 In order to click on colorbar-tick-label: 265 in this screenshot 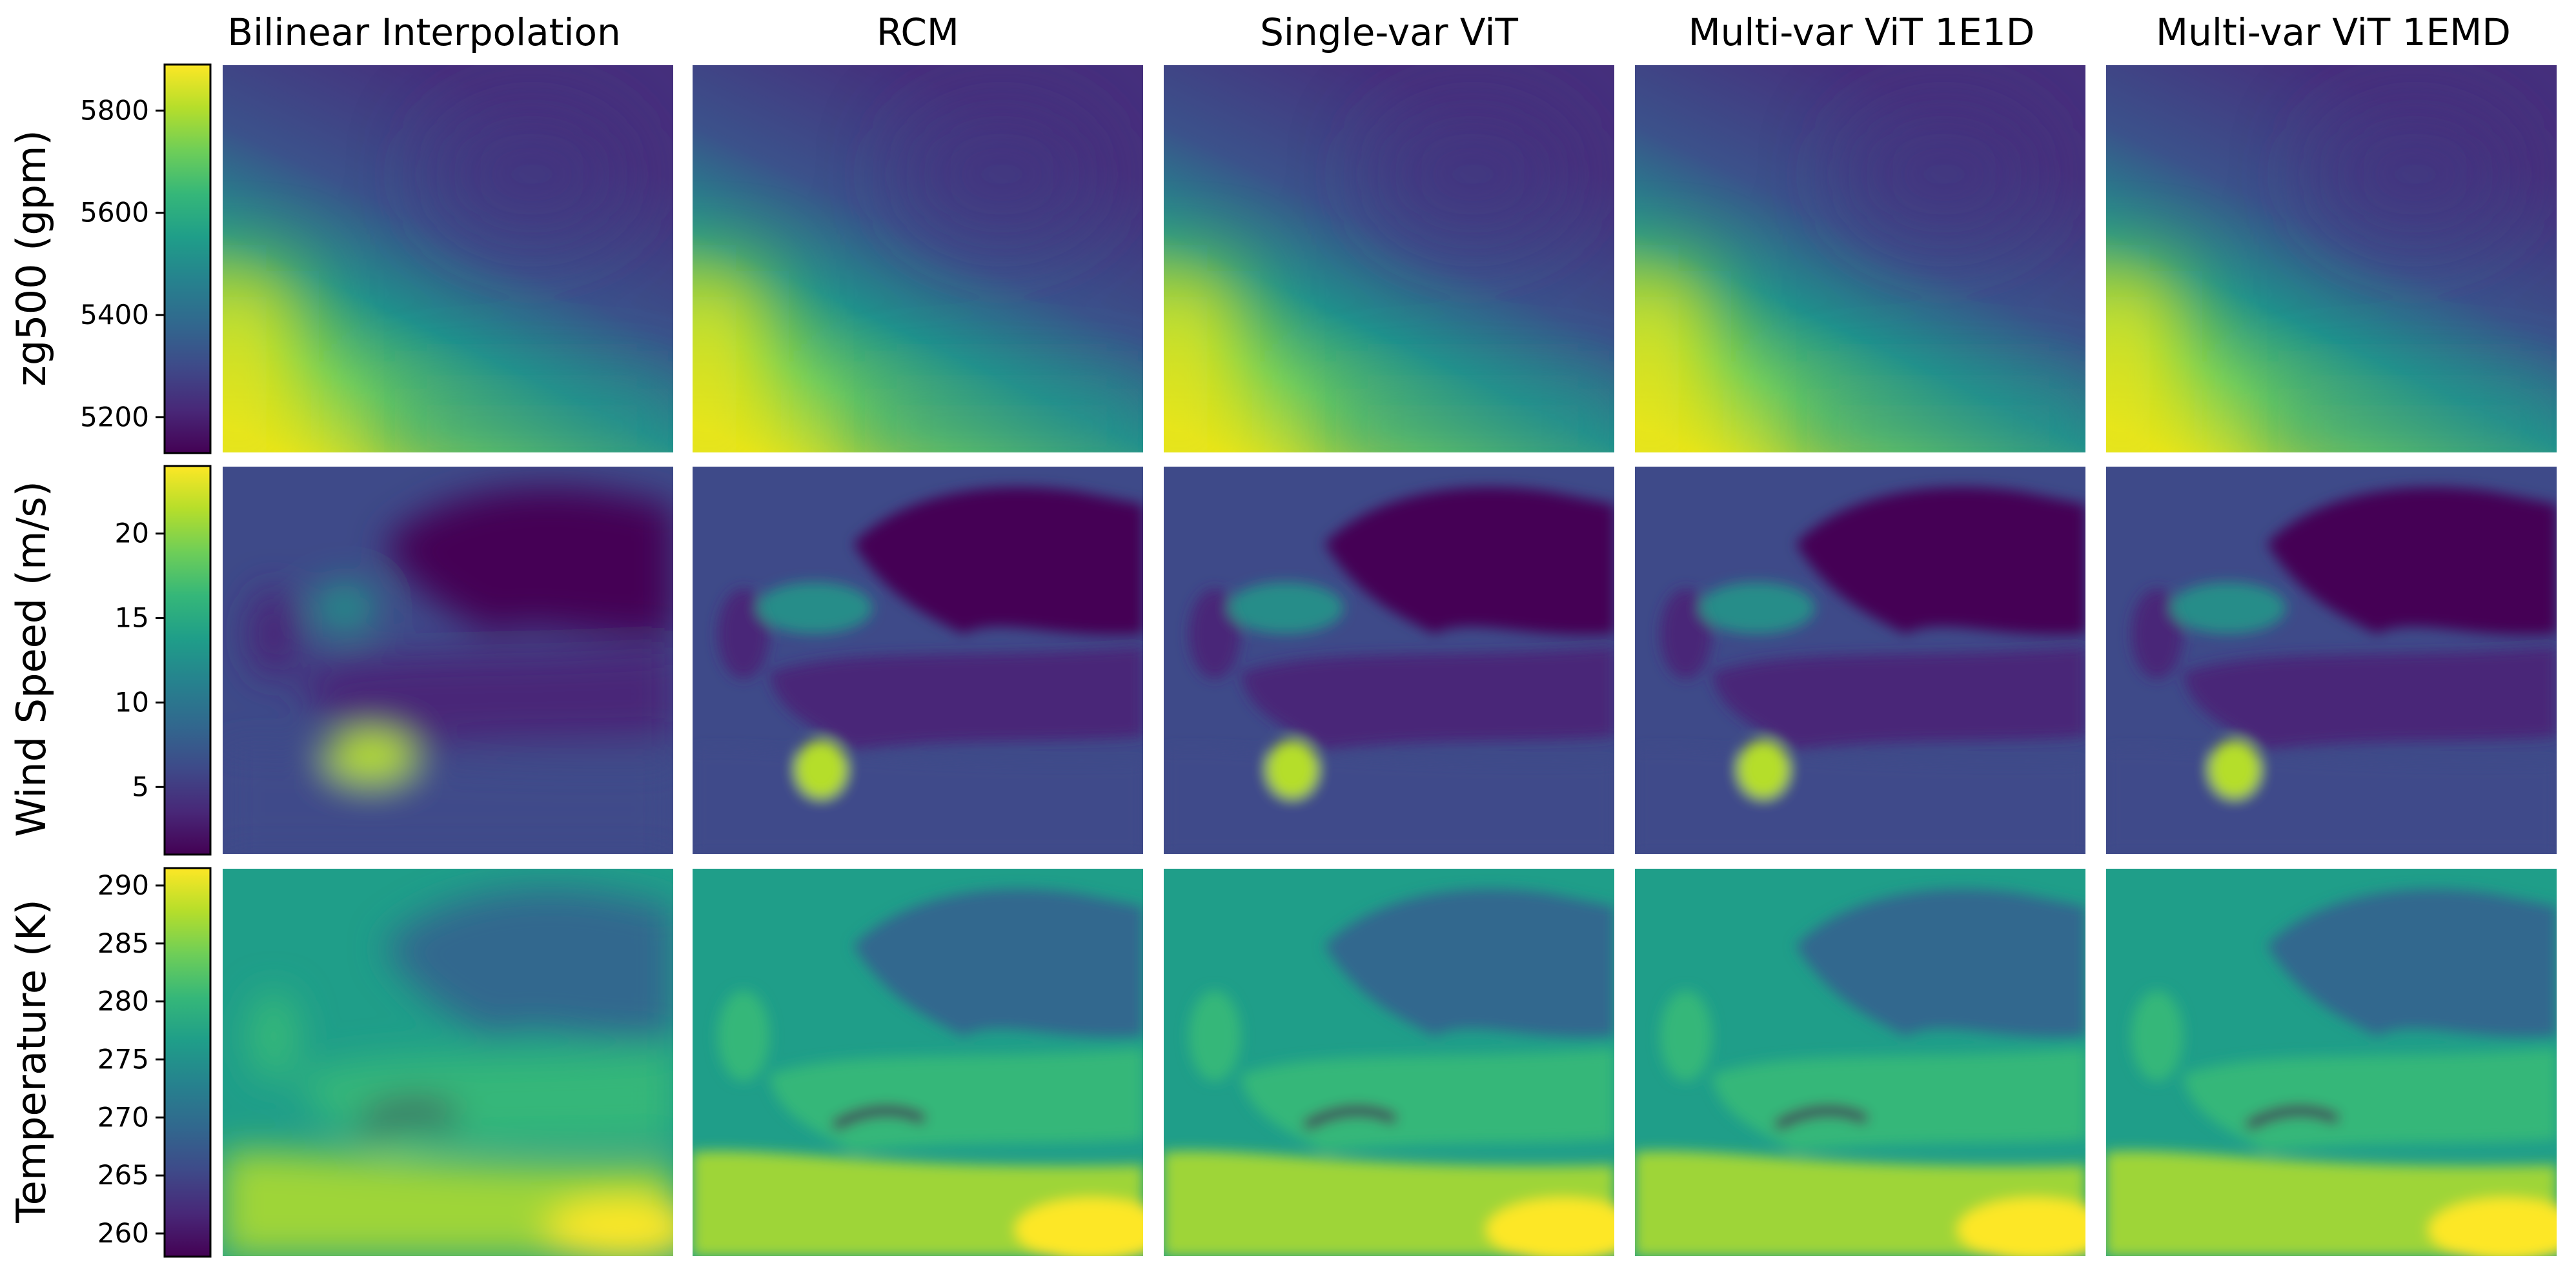, I will do `click(123, 1175)`.